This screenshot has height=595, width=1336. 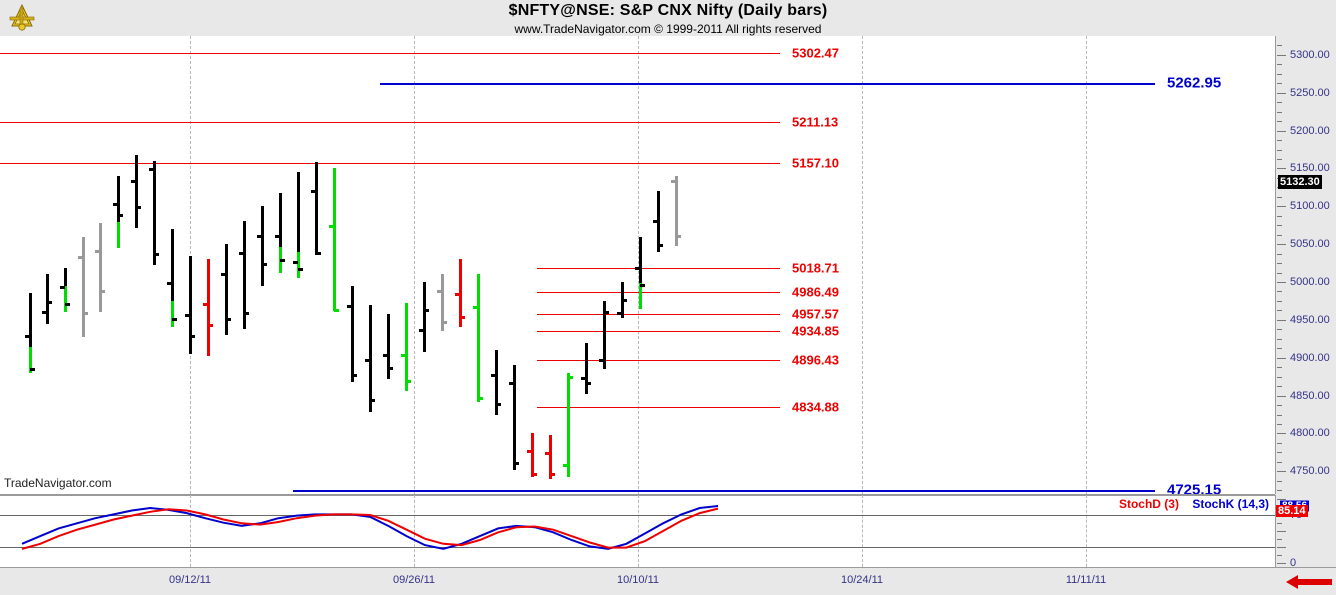 What do you see at coordinates (58, 483) in the screenshot?
I see `watermark: TradeNavigator.com` at bounding box center [58, 483].